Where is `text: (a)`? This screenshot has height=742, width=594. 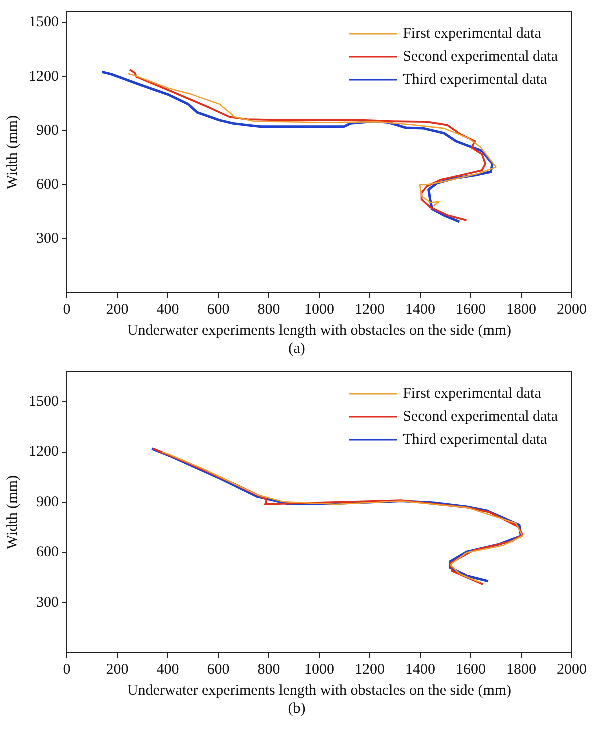 text: (a) is located at coordinates (297, 349).